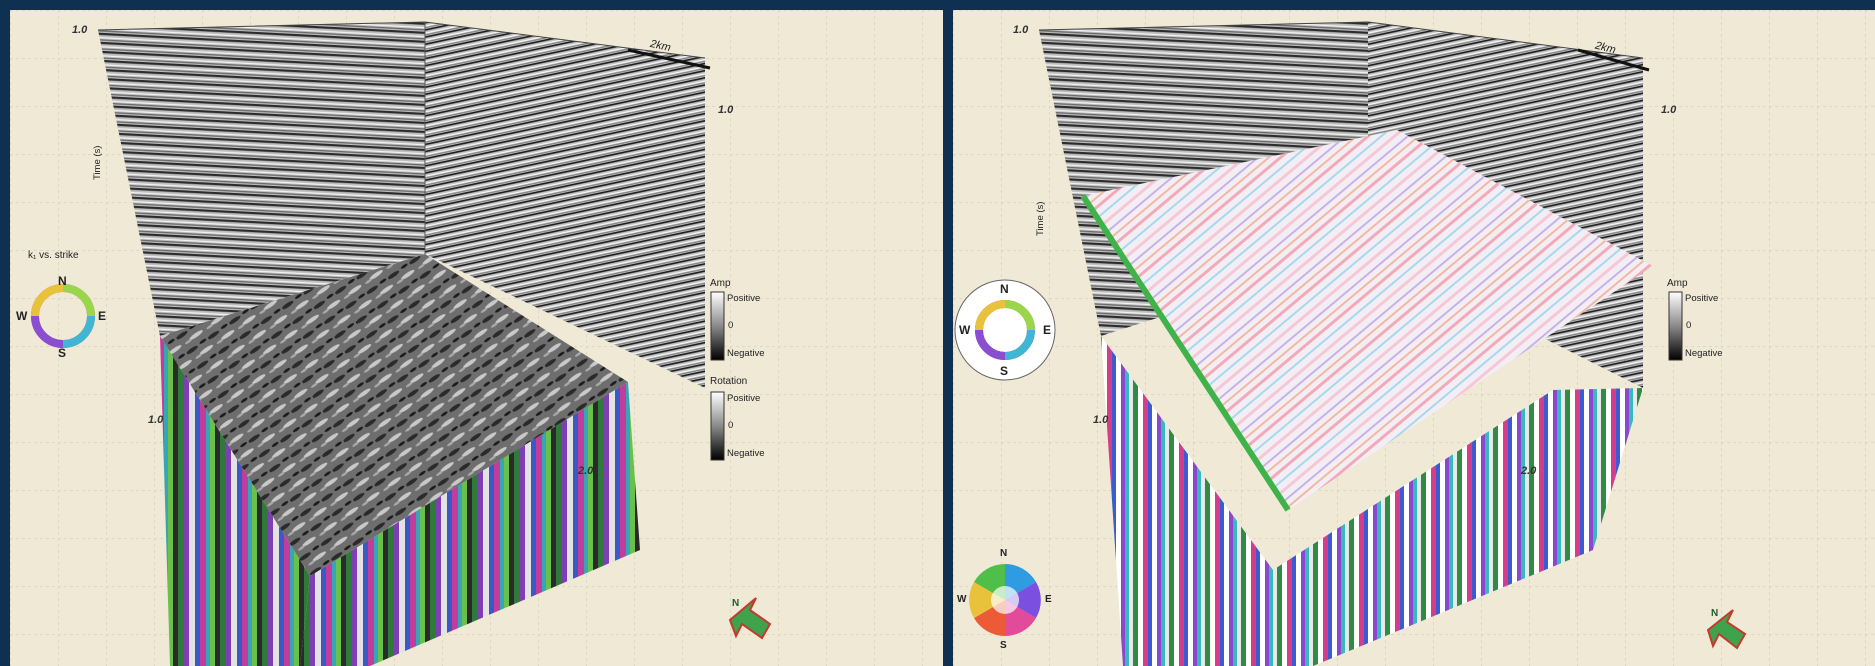 The height and width of the screenshot is (666, 1875). What do you see at coordinates (1005, 600) in the screenshot?
I see `color-wheel-icon` at bounding box center [1005, 600].